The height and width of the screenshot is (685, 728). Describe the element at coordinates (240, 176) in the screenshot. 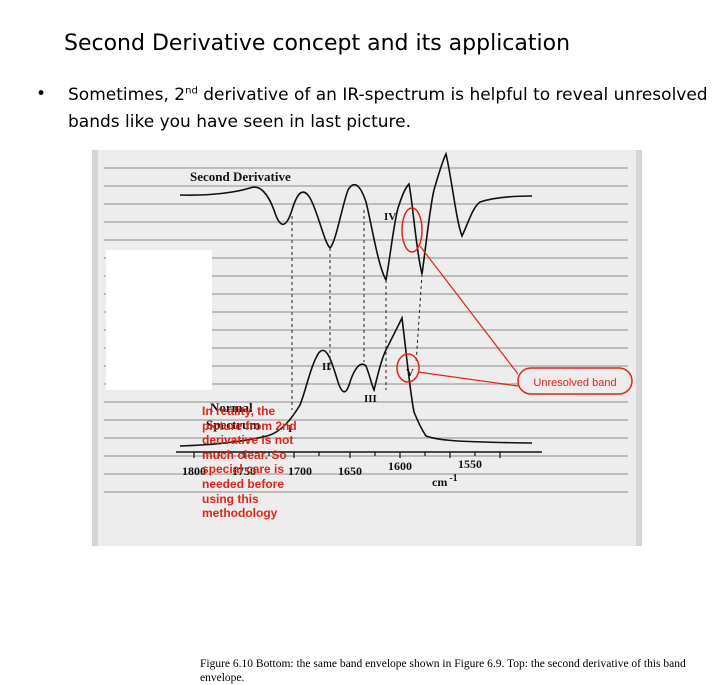

I see `second-derivative-label: Second Derivative` at that location.